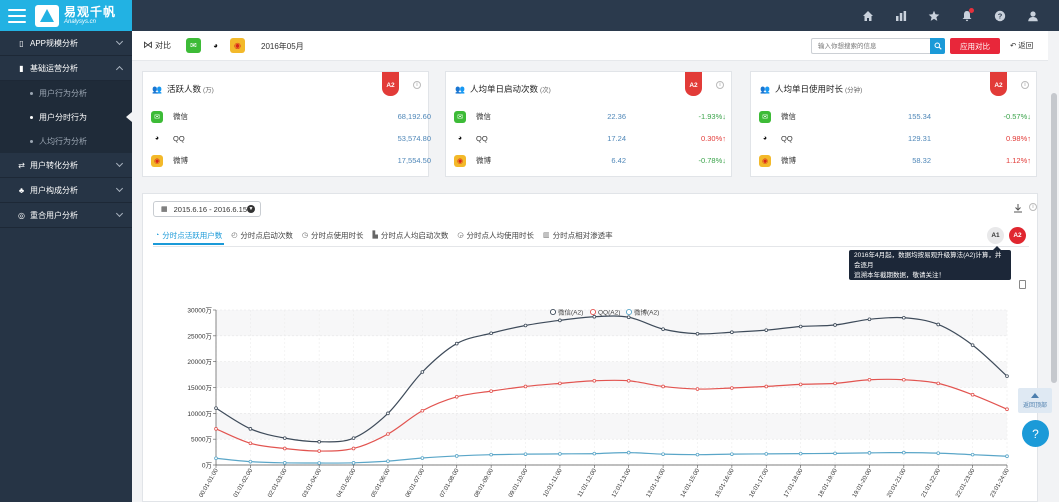 The height and width of the screenshot is (502, 1059). What do you see at coordinates (495, 235) in the screenshot?
I see `tab-hourly-per-capita-usage: ◶ 分时点人均使用时长` at bounding box center [495, 235].